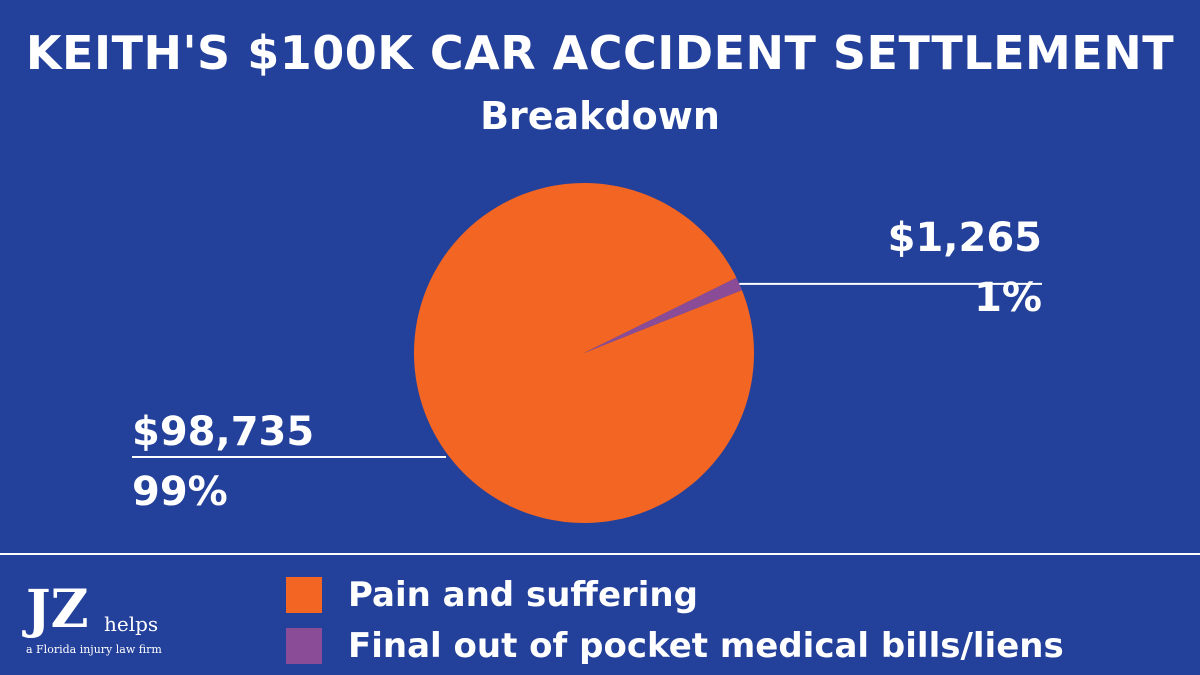 Image resolution: width=1200 pixels, height=675 pixels. I want to click on logo-tagline: a Florida injury law firm, so click(94, 649).